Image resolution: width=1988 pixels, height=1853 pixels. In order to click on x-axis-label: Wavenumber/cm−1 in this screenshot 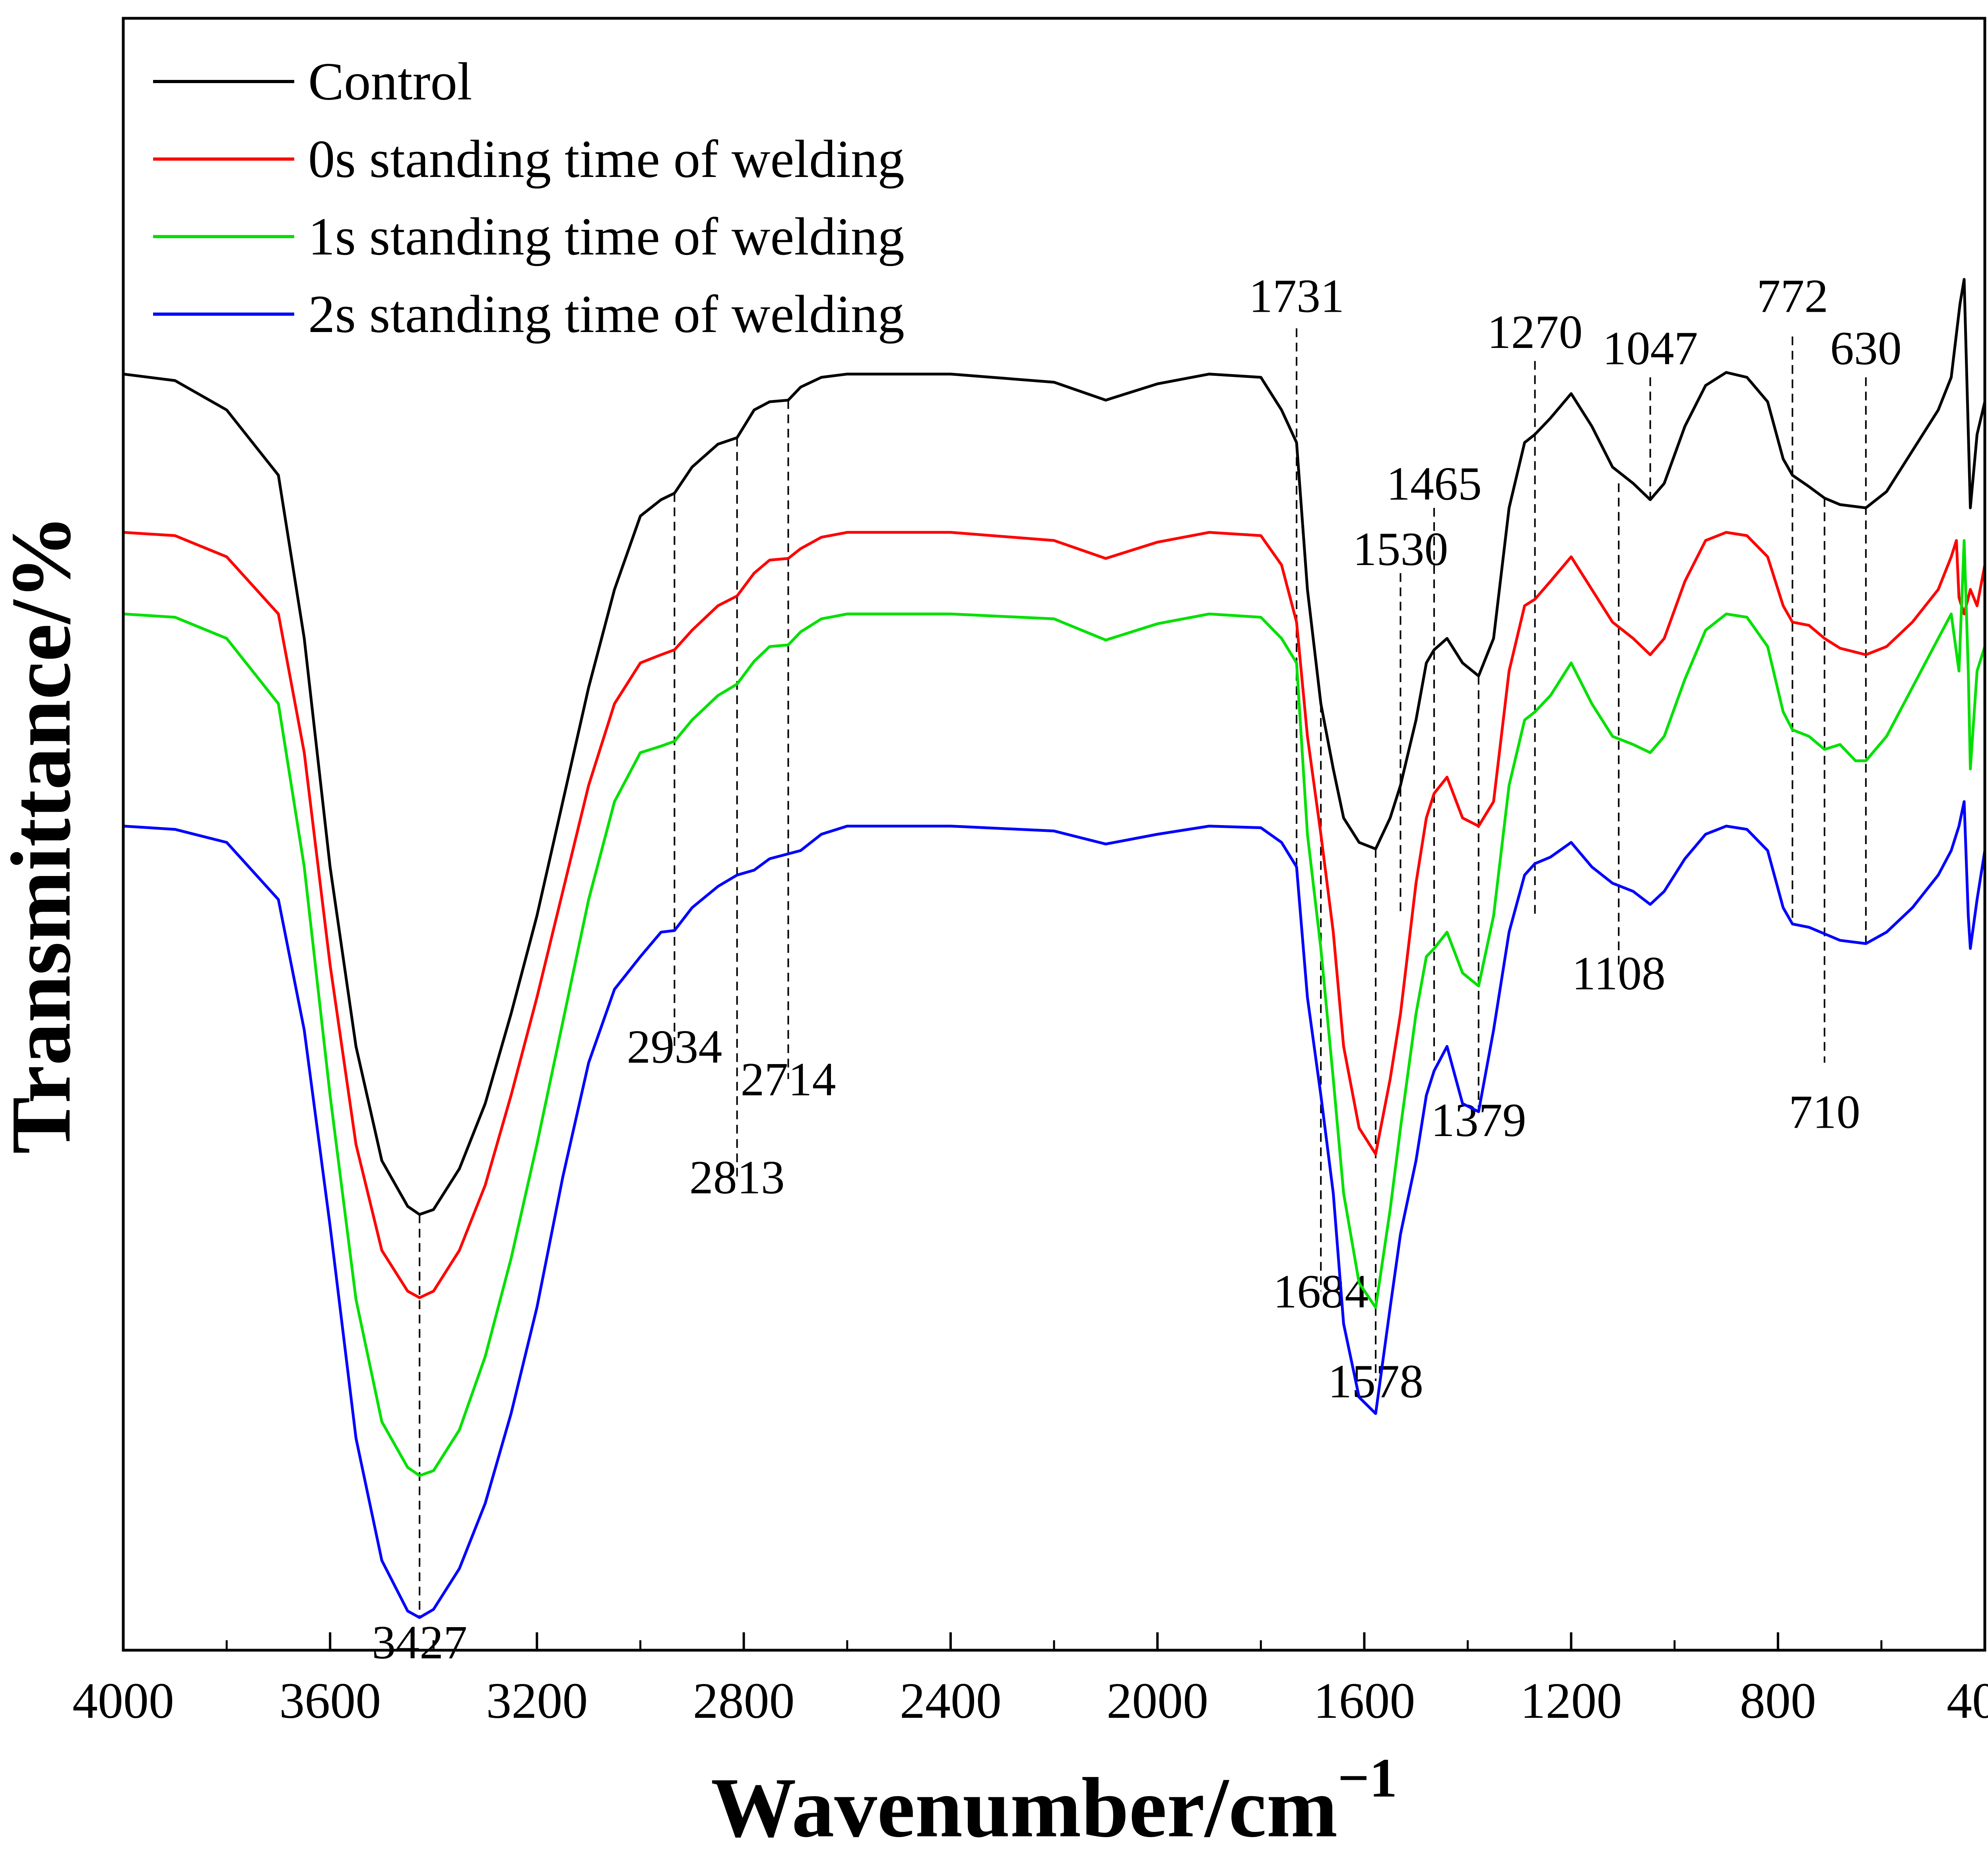, I will do `click(1054, 1800)`.